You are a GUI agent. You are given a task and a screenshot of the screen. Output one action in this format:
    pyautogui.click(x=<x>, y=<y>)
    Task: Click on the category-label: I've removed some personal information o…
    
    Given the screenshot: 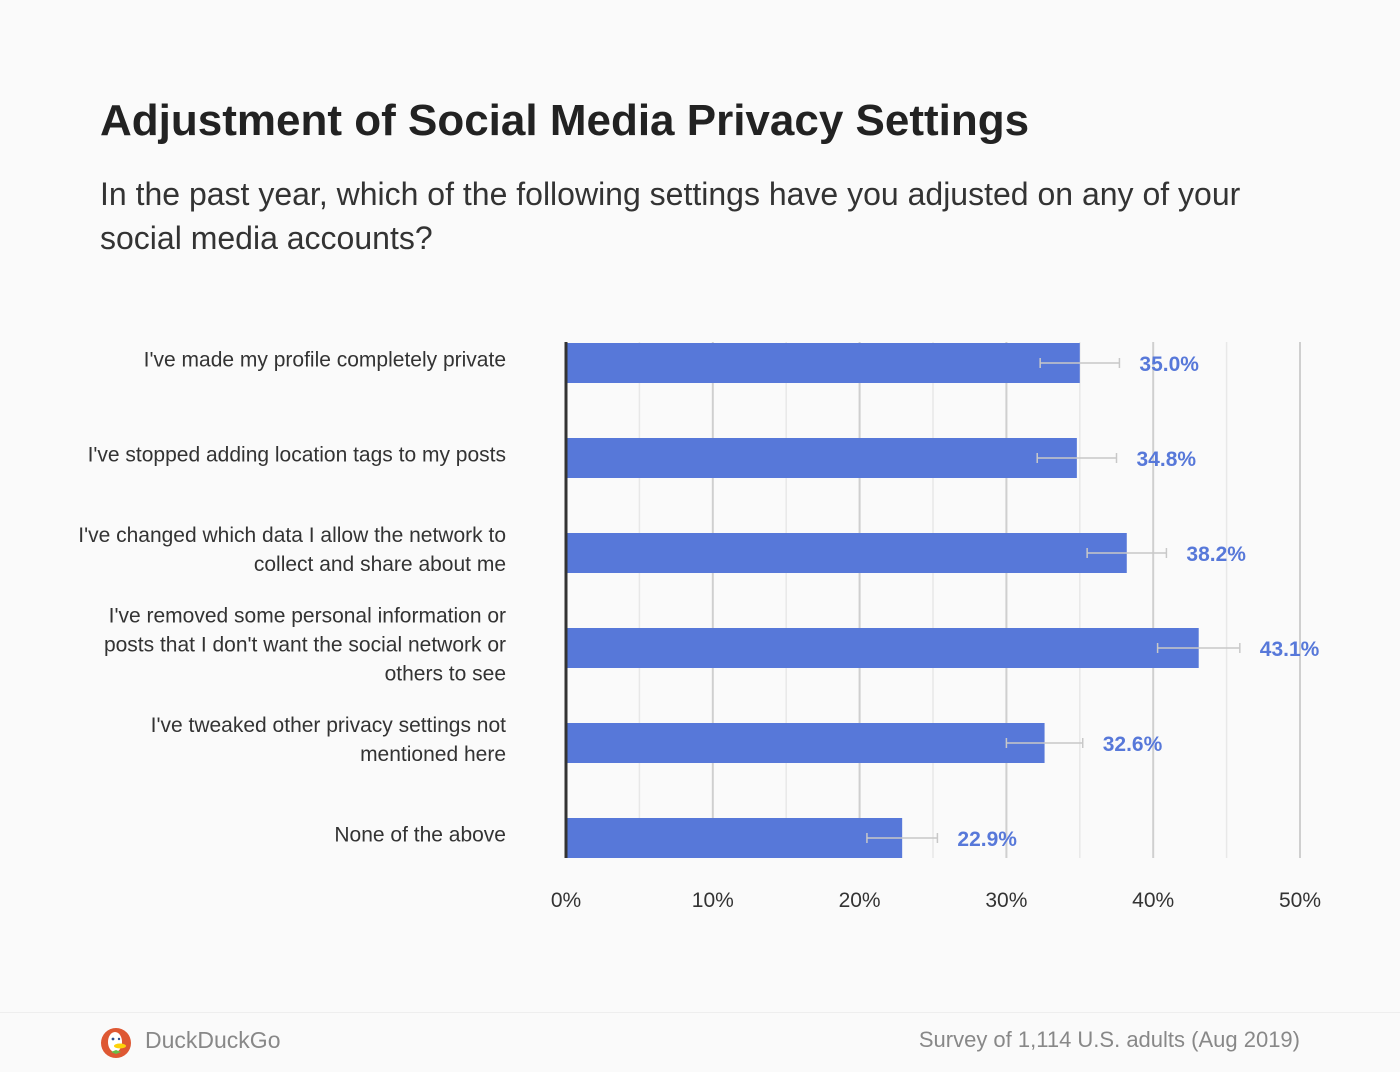 What is the action you would take?
    pyautogui.click(x=304, y=645)
    